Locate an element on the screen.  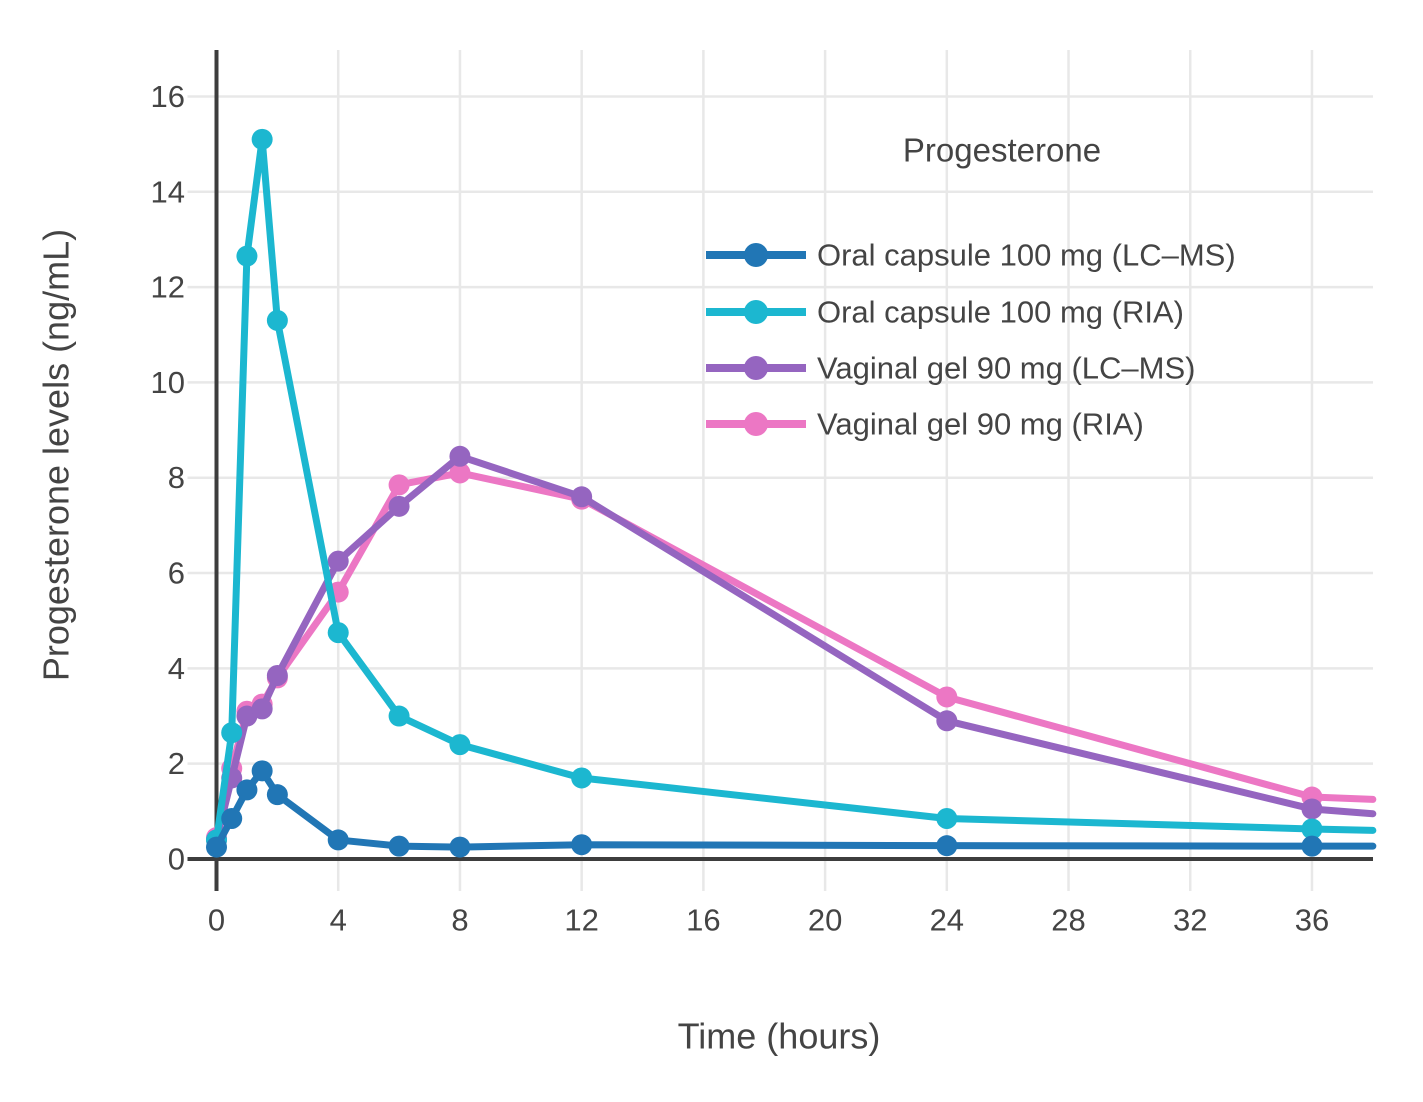
legend-item-0: Oral capsule 100 mg (LC–MS) is located at coordinates (971, 255).